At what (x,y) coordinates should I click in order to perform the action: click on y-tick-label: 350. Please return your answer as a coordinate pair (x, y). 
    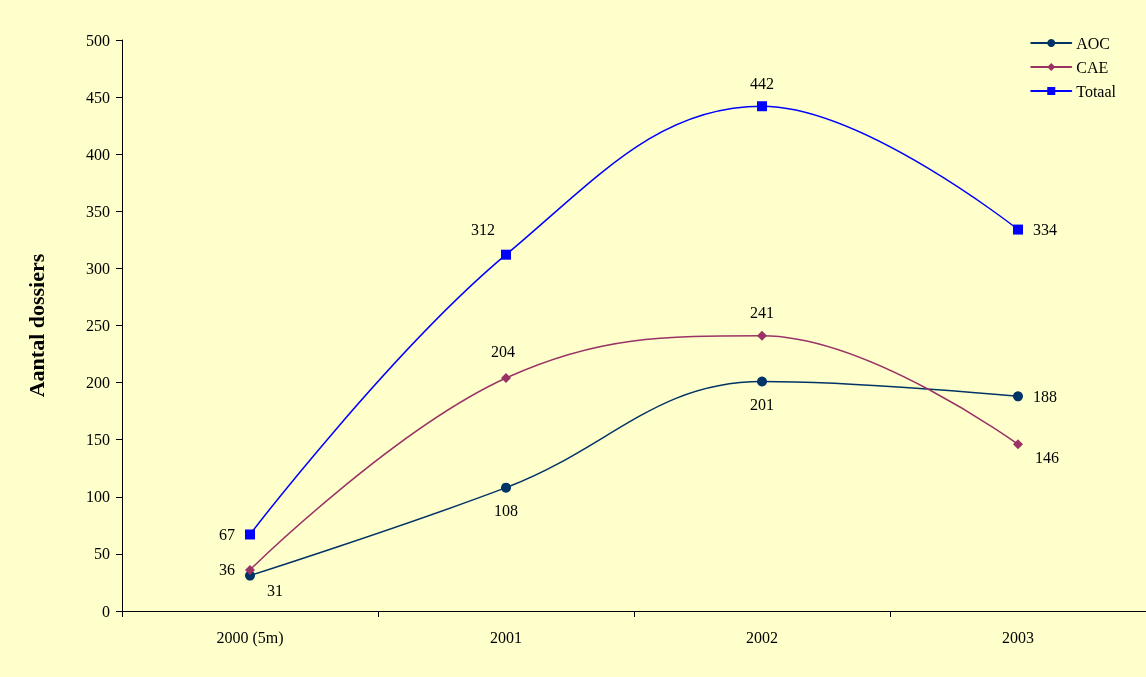
    Looking at the image, I should click on (98, 211).